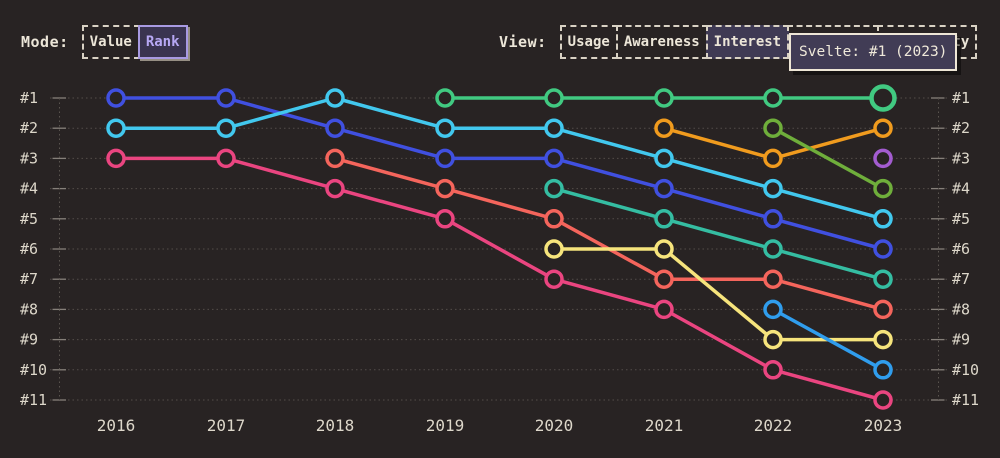  What do you see at coordinates (773, 98) in the screenshot?
I see `marker-svelte-2022` at bounding box center [773, 98].